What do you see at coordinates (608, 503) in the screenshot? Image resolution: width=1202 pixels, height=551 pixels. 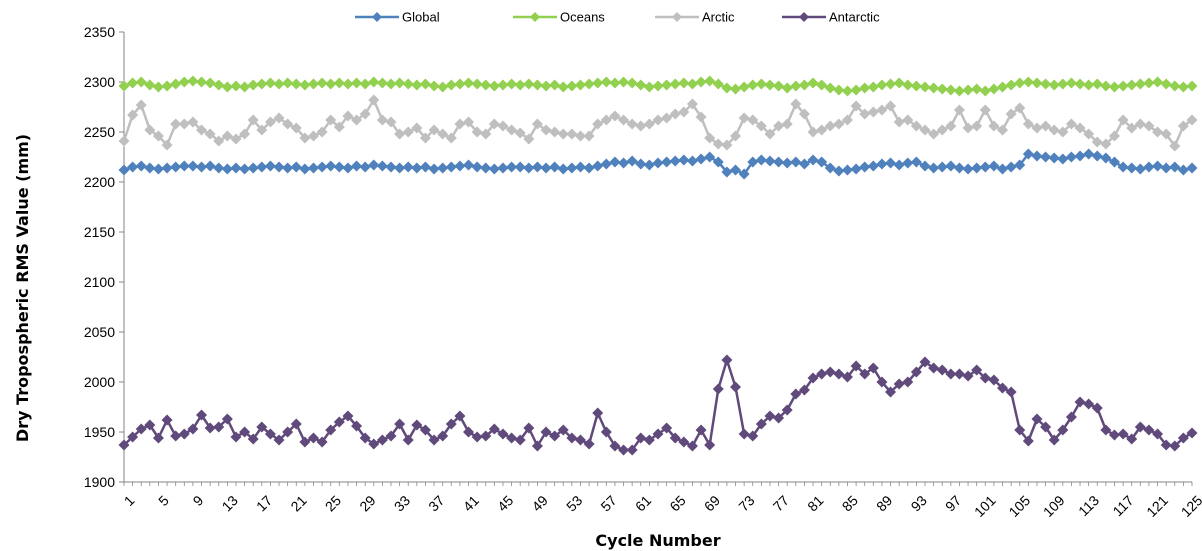 I see `x-tick-label: 57` at bounding box center [608, 503].